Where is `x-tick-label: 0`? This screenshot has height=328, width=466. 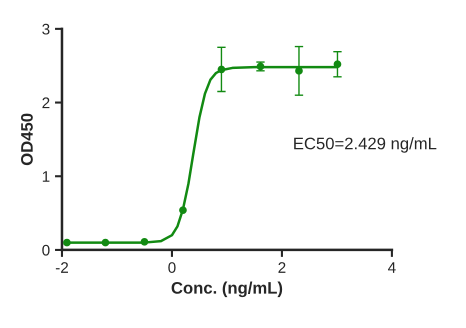
x-tick-label: 0 is located at coordinates (172, 267).